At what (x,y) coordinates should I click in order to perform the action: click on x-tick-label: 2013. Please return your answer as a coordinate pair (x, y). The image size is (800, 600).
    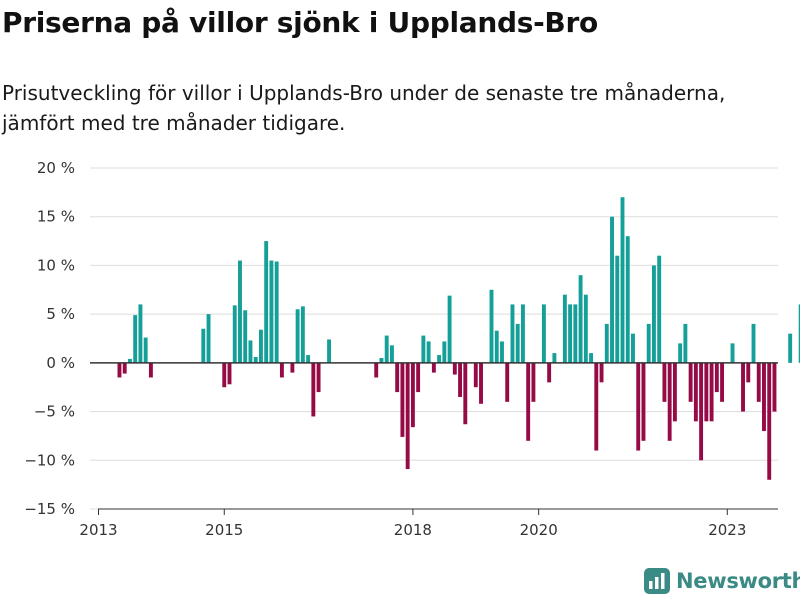
    Looking at the image, I should click on (98, 530).